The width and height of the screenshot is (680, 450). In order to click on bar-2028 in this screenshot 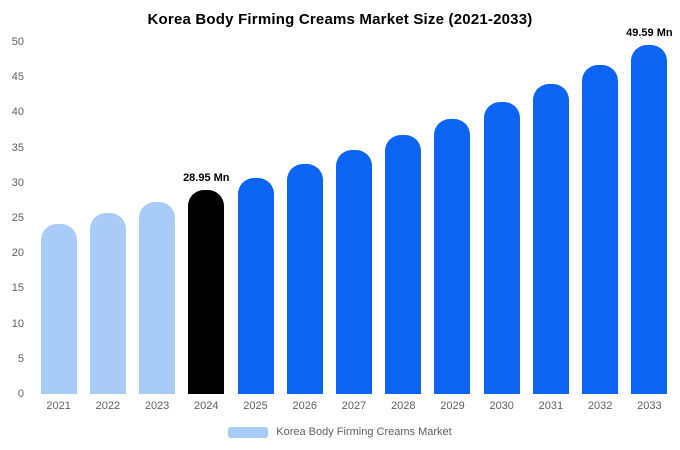, I will do `click(403, 264)`.